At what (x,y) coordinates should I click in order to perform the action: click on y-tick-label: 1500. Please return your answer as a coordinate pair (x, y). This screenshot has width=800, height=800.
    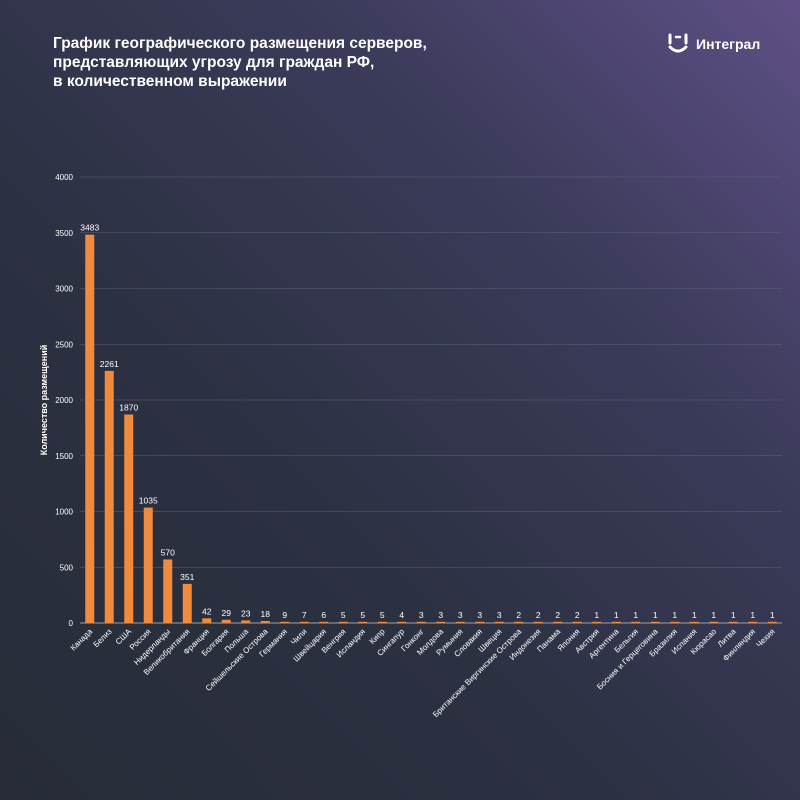
    Looking at the image, I should click on (64, 456).